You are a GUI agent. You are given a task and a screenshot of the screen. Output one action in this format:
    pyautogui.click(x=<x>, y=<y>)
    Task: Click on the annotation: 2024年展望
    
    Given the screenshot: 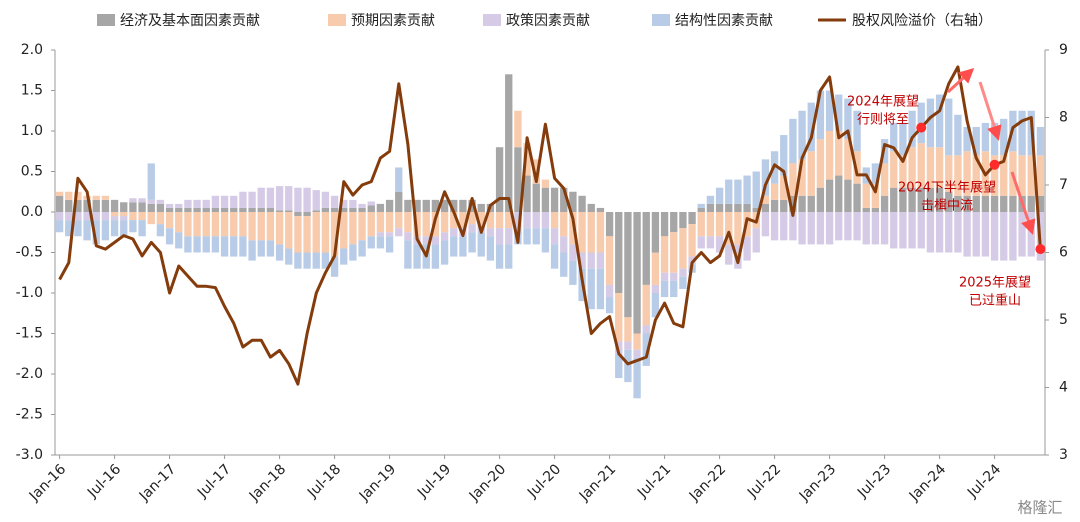 What is the action you would take?
    pyautogui.click(x=883, y=102)
    